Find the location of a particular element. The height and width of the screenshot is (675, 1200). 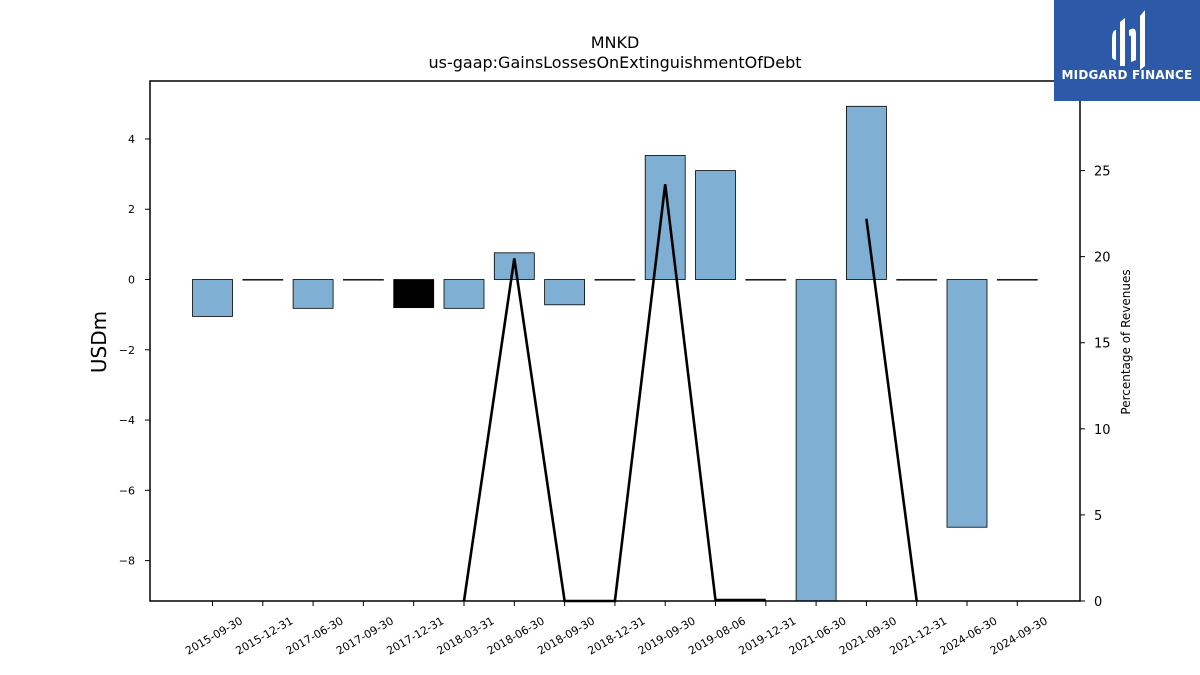

y-tick-label: −6 is located at coordinates (127, 490).